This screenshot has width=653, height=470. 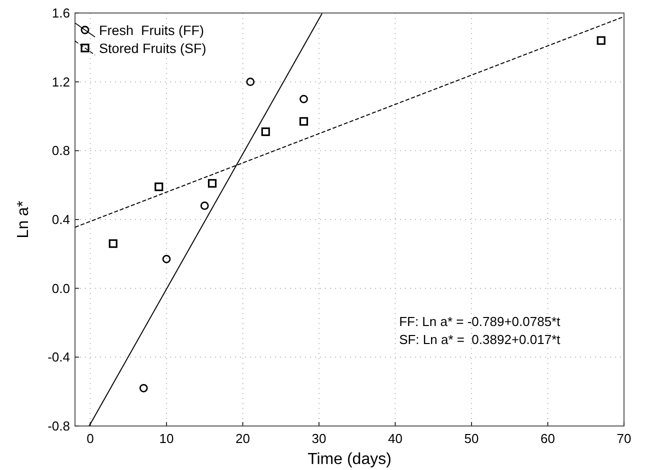 I want to click on annotation: FF: Ln a* = -0.789+0.0785*t, so click(x=480, y=322).